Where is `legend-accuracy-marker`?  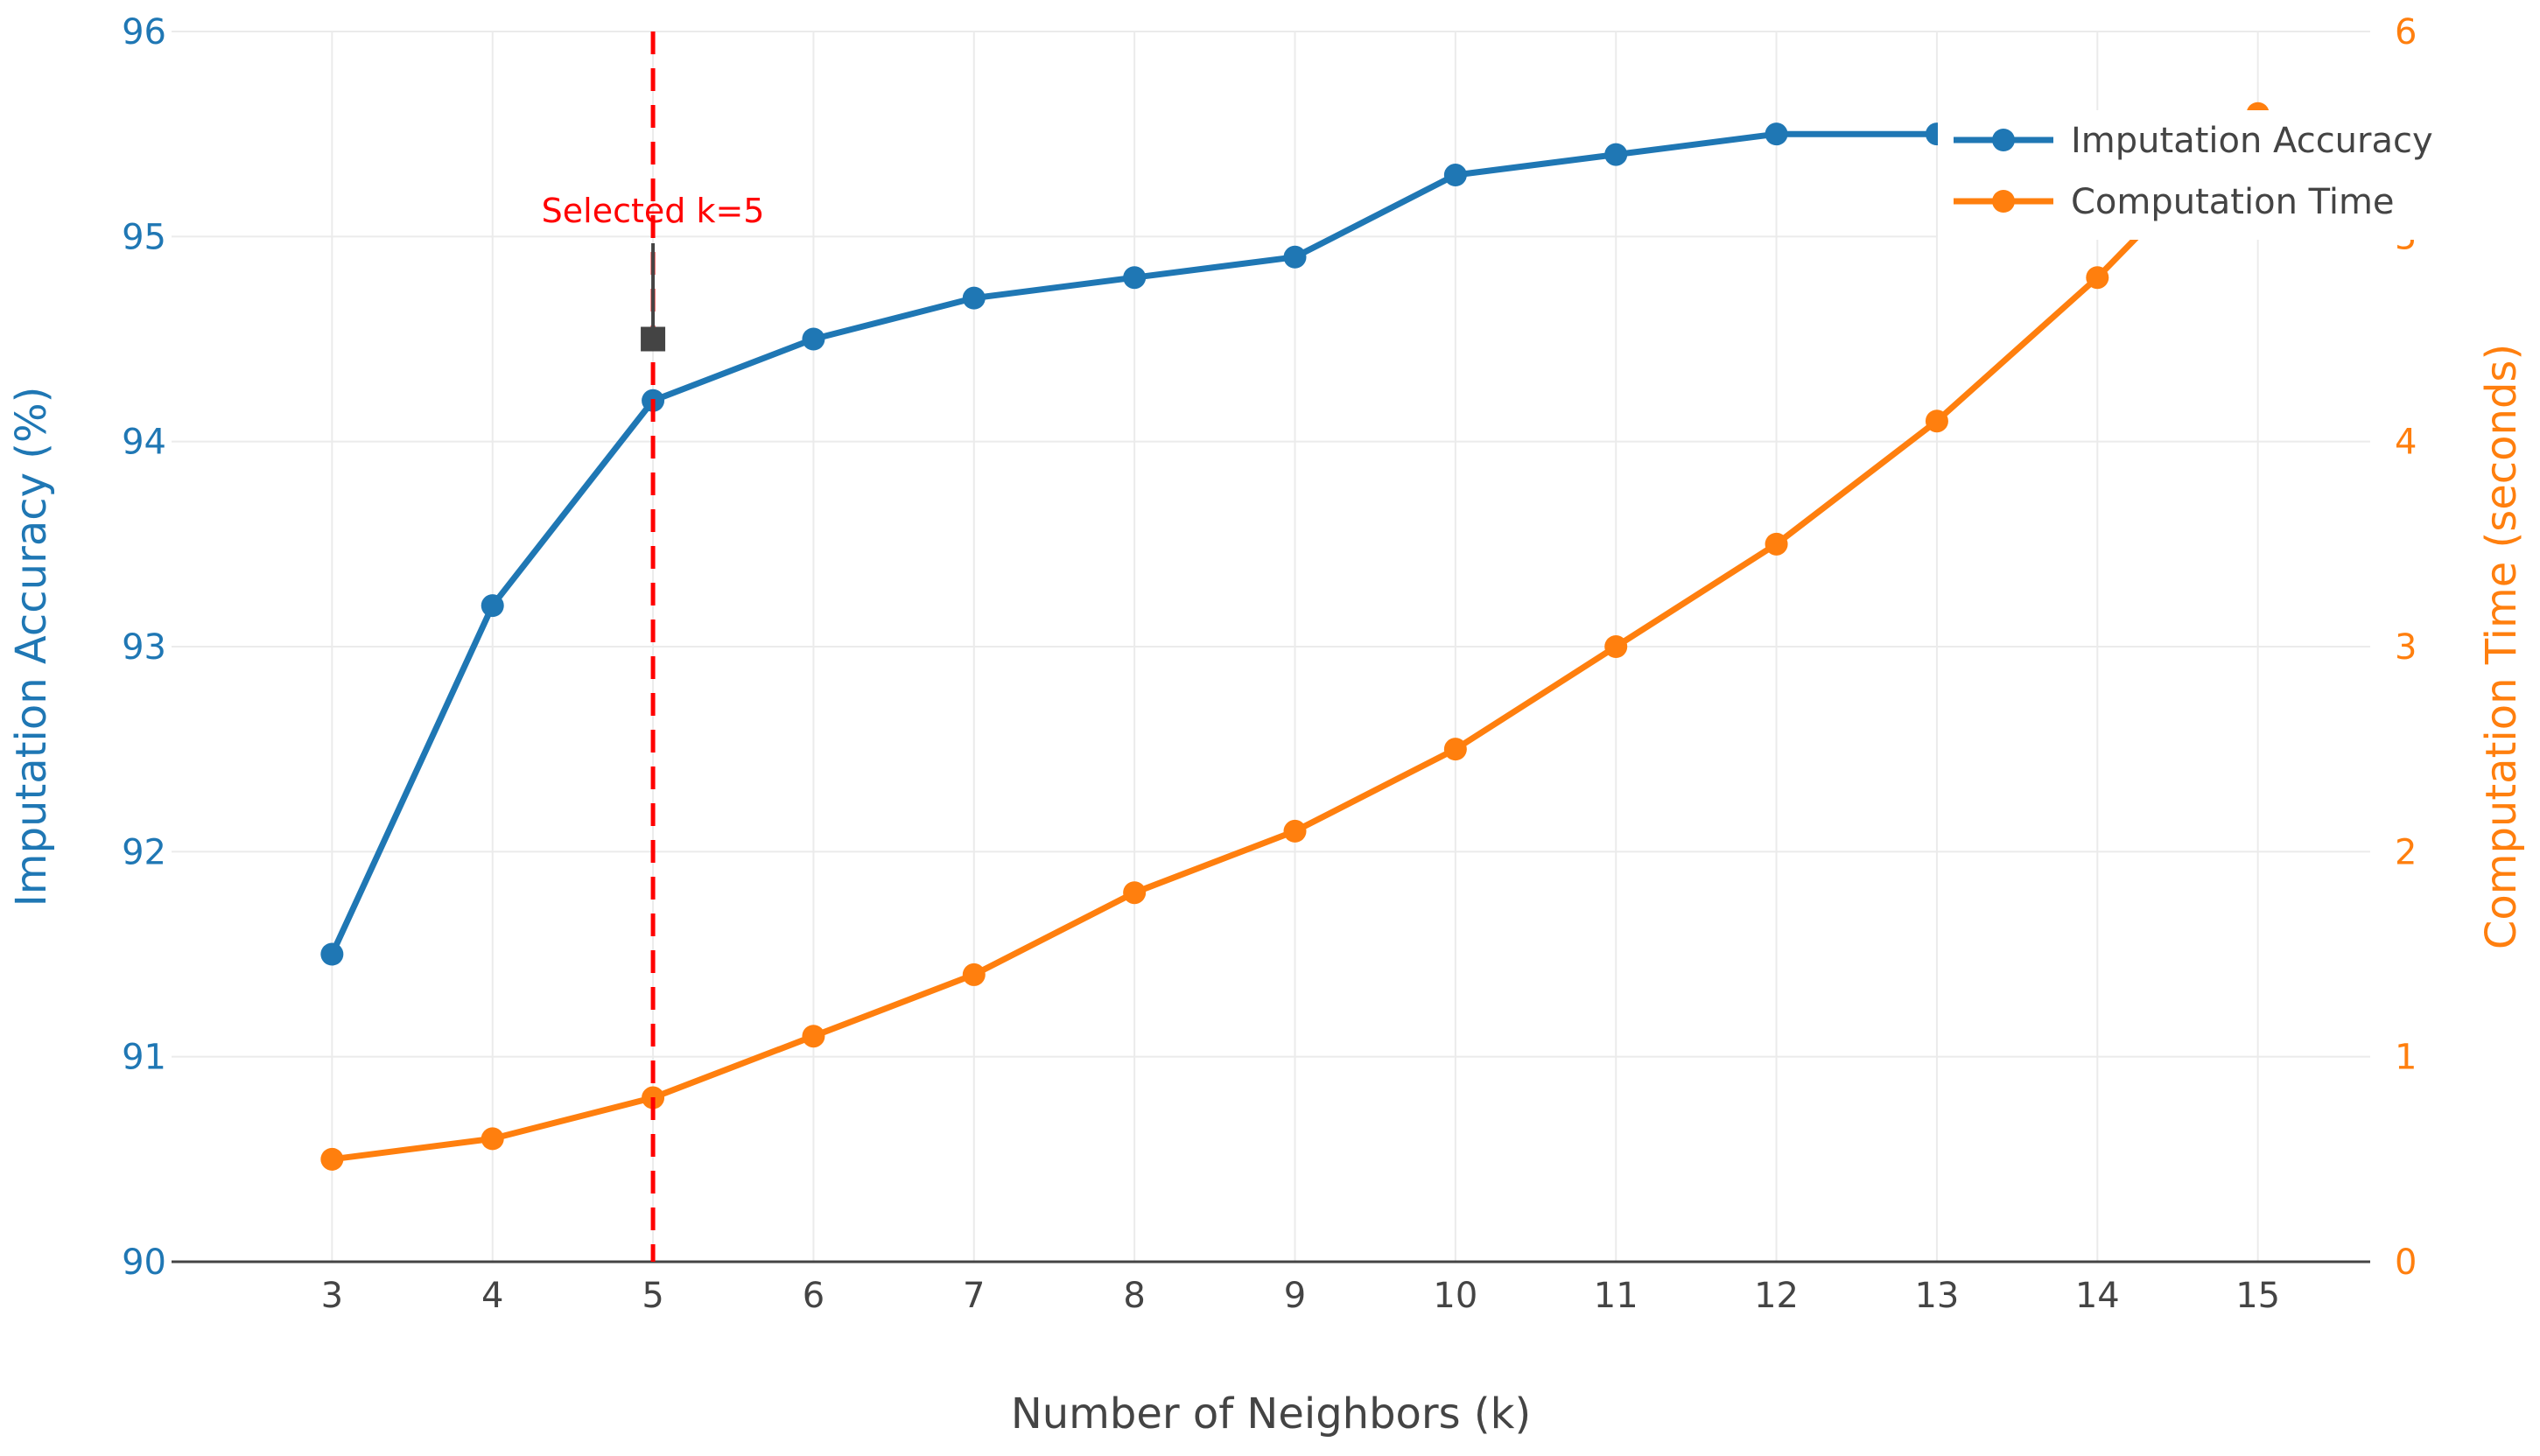
legend-accuracy-marker is located at coordinates (2004, 140).